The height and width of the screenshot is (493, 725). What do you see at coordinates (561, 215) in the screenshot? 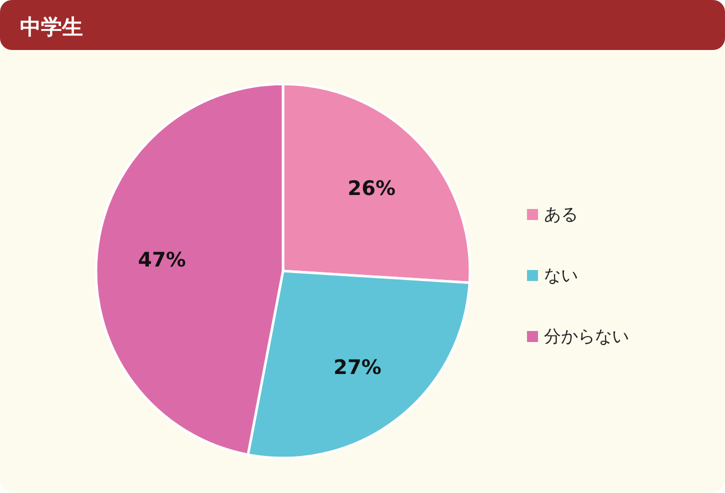
I see `legend-label: ある` at bounding box center [561, 215].